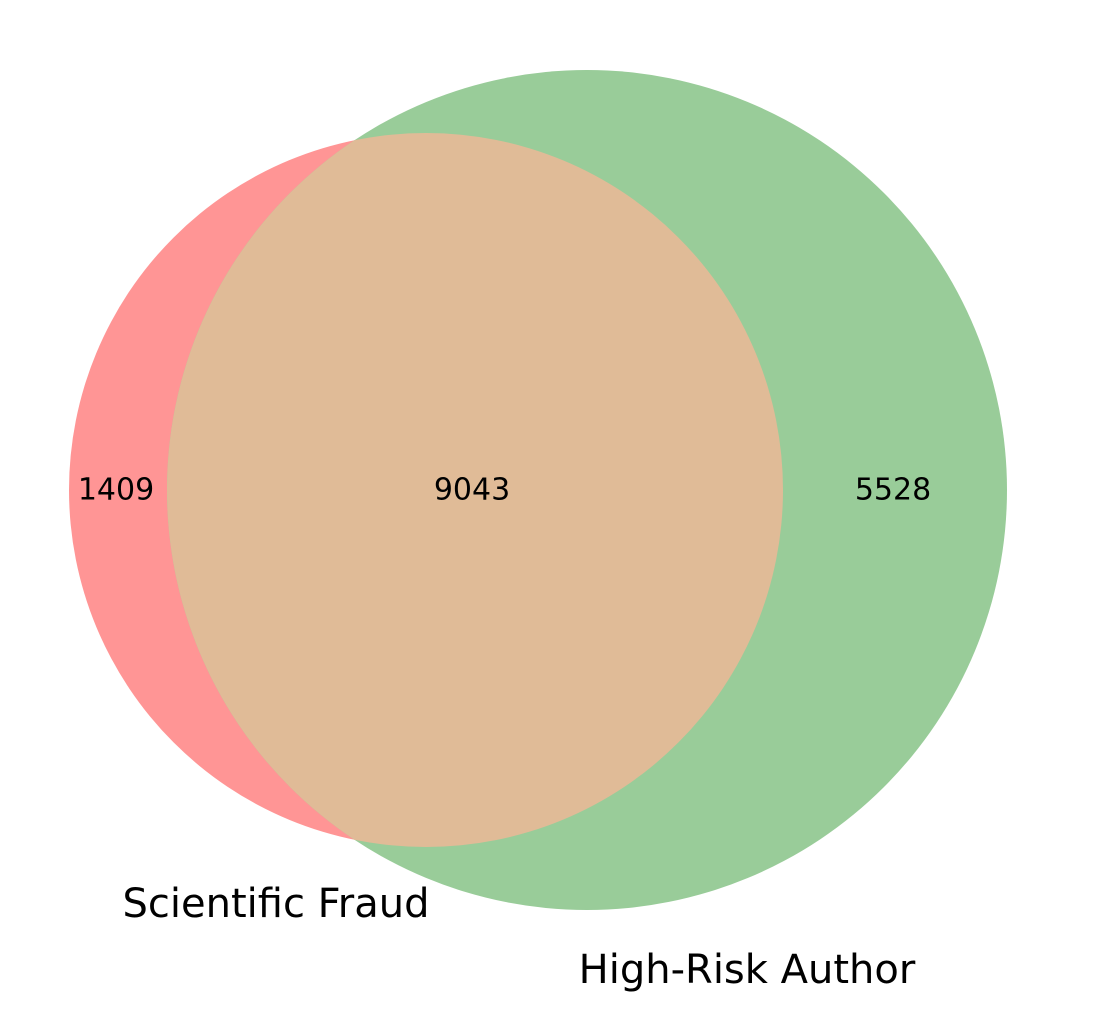 The width and height of the screenshot is (1113, 1021). I want to click on only-high-risk-author-count: 5528, so click(893, 490).